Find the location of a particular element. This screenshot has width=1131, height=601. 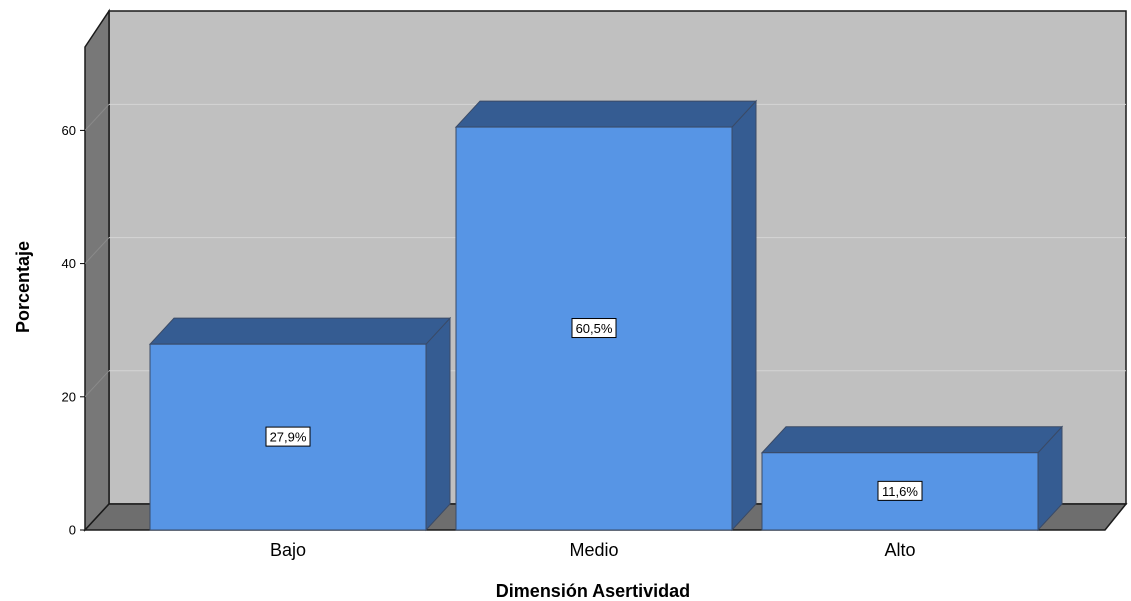

y-axis-title: Porcentaje is located at coordinates (23, 287).